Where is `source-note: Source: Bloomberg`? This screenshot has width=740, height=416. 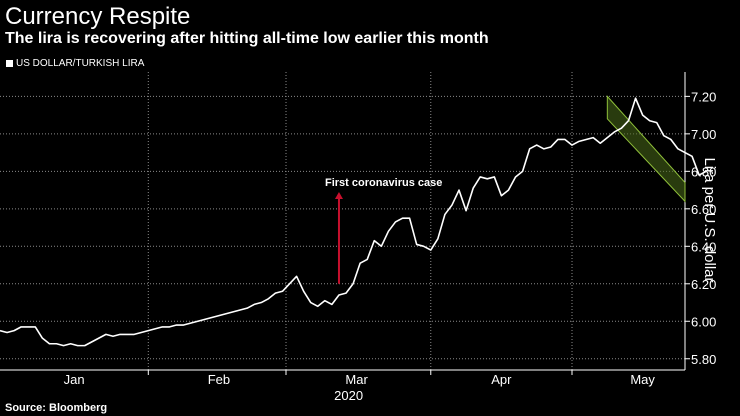
source-note: Source: Bloomberg is located at coordinates (56, 408).